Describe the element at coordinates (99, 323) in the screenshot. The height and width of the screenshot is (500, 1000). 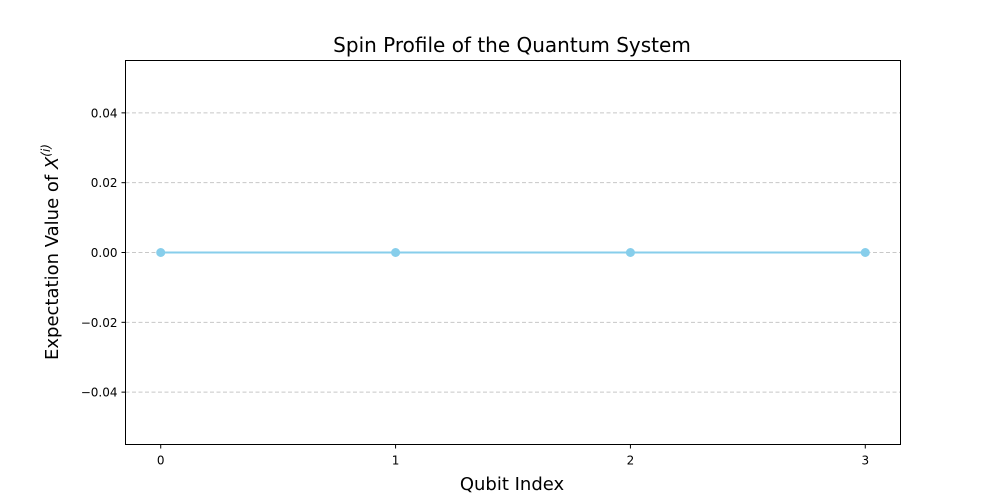
I see `y-tick-label: −0.02` at that location.